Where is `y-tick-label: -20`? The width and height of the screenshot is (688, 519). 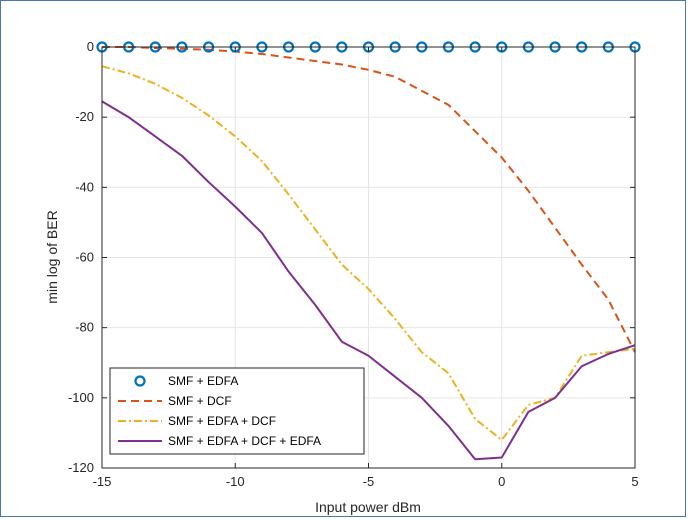
y-tick-label: -20 is located at coordinates (84, 116).